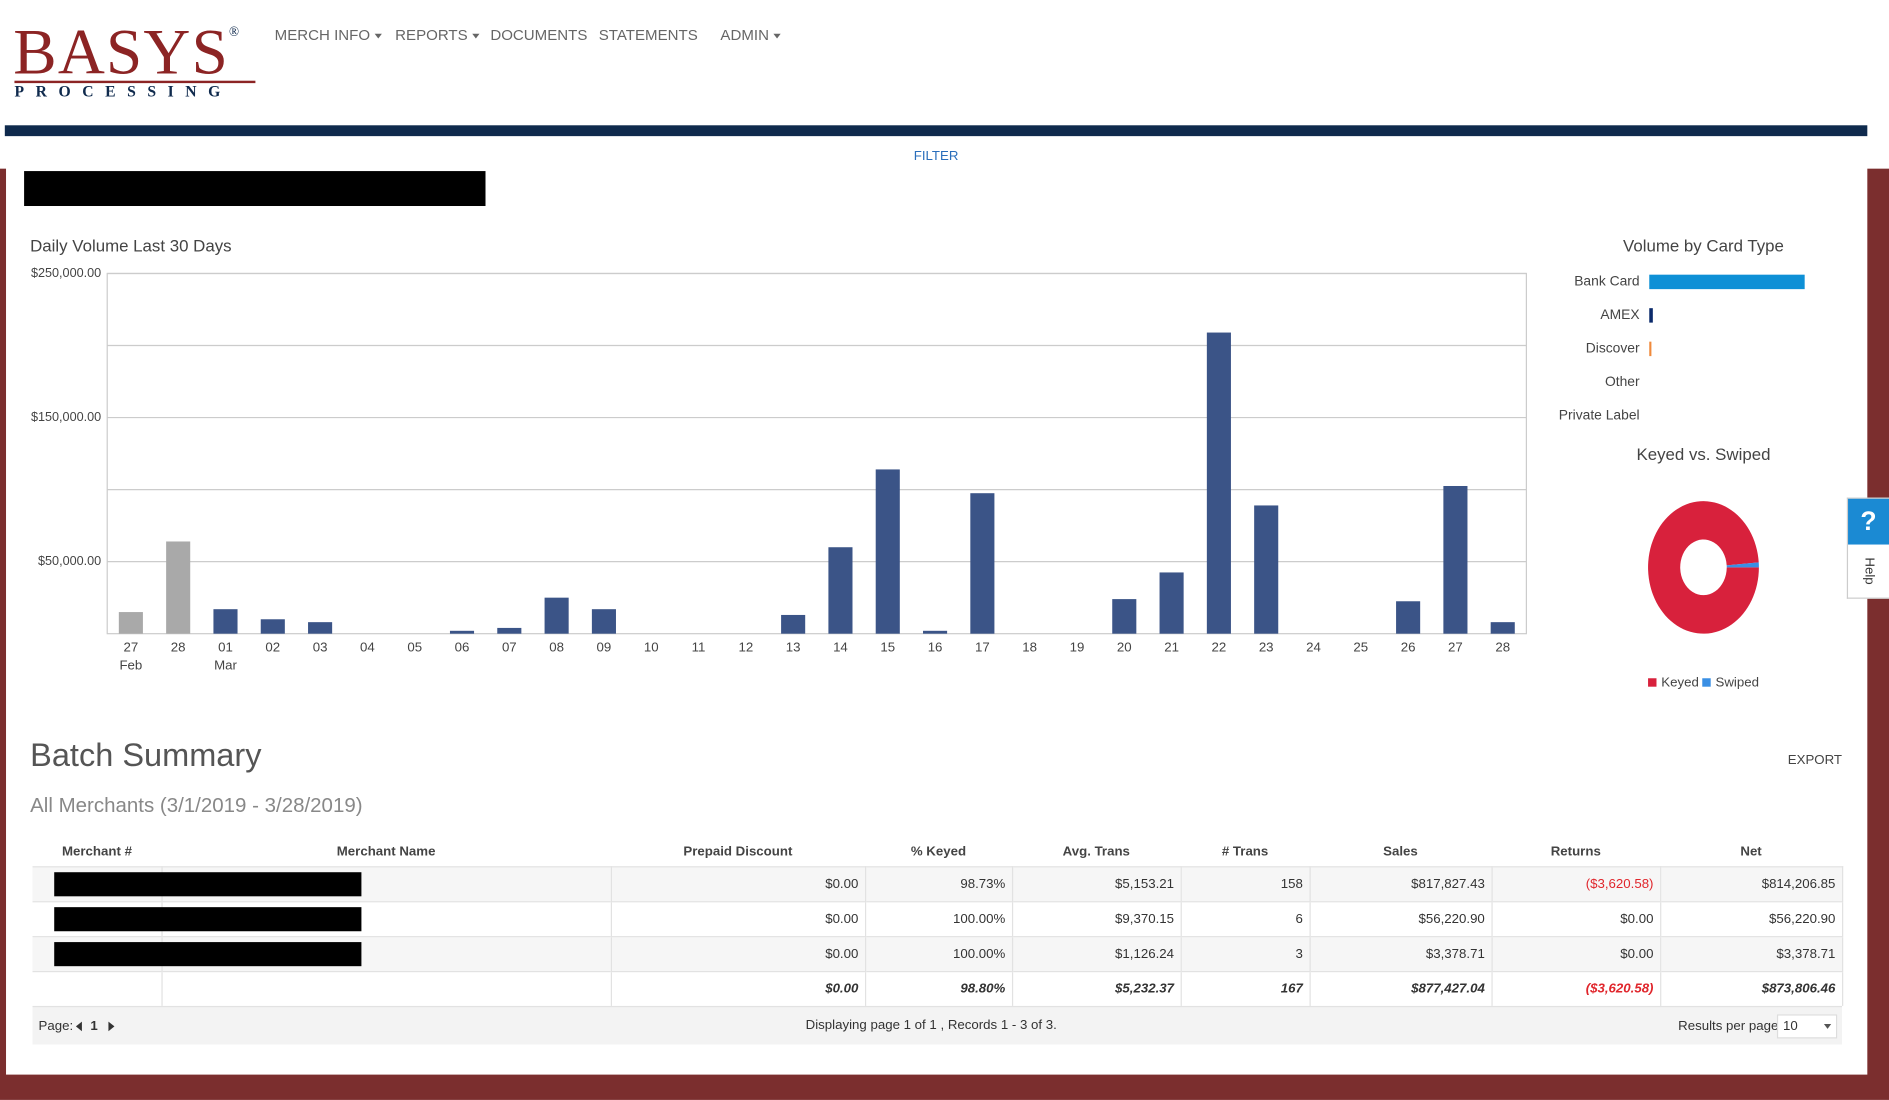  Describe the element at coordinates (1029, 647) in the screenshot. I see `x-tick-label: 18` at that location.